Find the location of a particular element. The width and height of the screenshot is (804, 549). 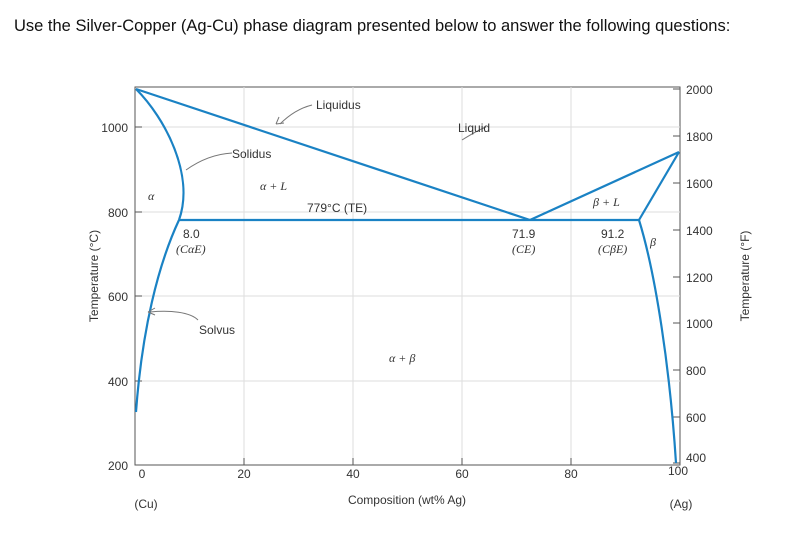

solidus-alpha is located at coordinates (160, 154).